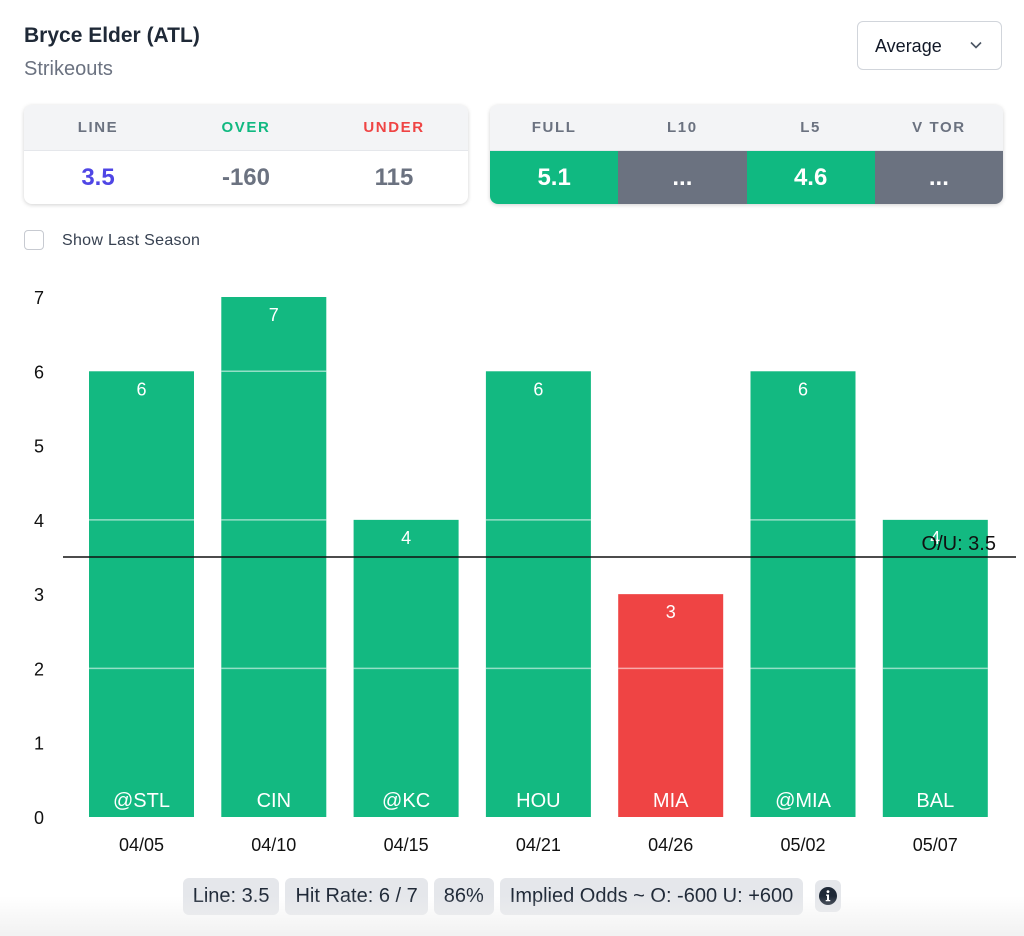 Image resolution: width=1024 pixels, height=936 pixels. Describe the element at coordinates (39, 744) in the screenshot. I see `y-tick-label: 1` at that location.